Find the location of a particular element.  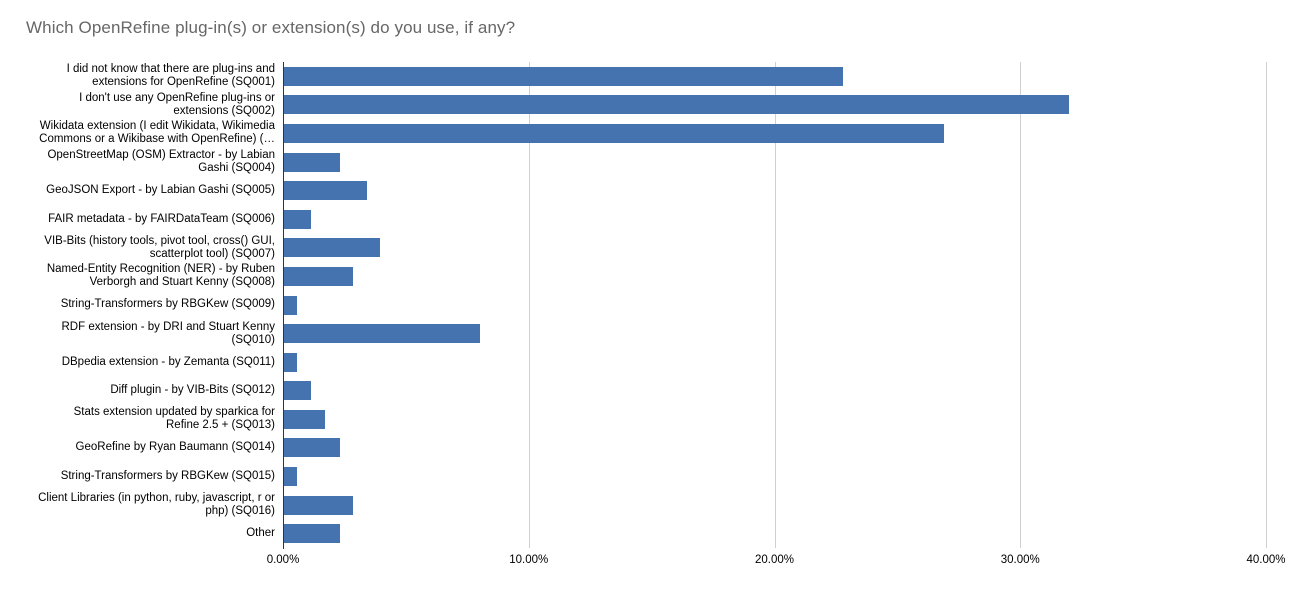

x-axis-tick-label: 30.00% is located at coordinates (1020, 560).